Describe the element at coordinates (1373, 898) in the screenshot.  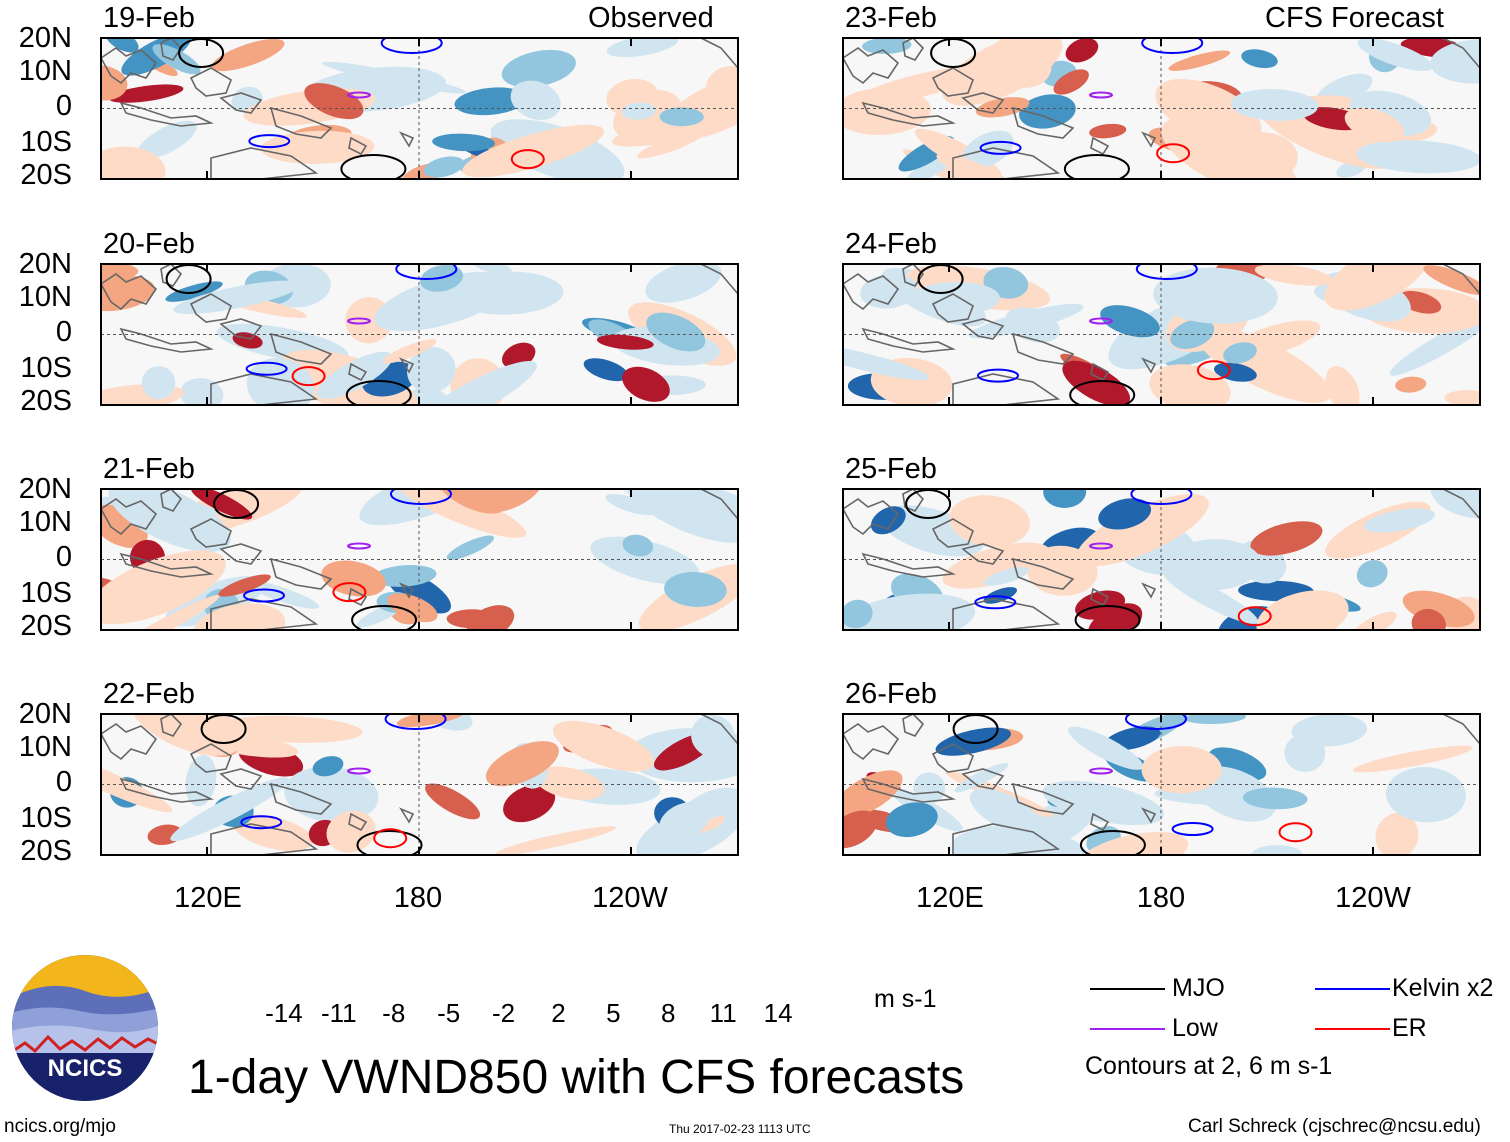
I see `lon-label-120w-right: 120W` at that location.